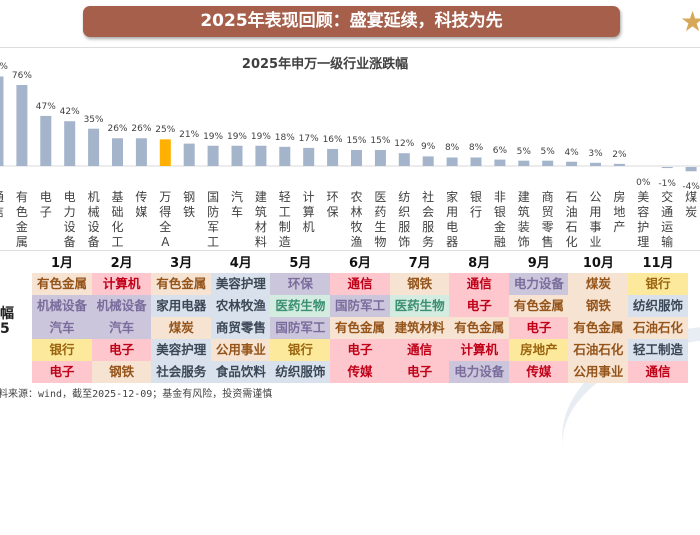 The width and height of the screenshot is (700, 535). What do you see at coordinates (452, 220) in the screenshot?
I see `category-label: 家用电器` at bounding box center [452, 220].